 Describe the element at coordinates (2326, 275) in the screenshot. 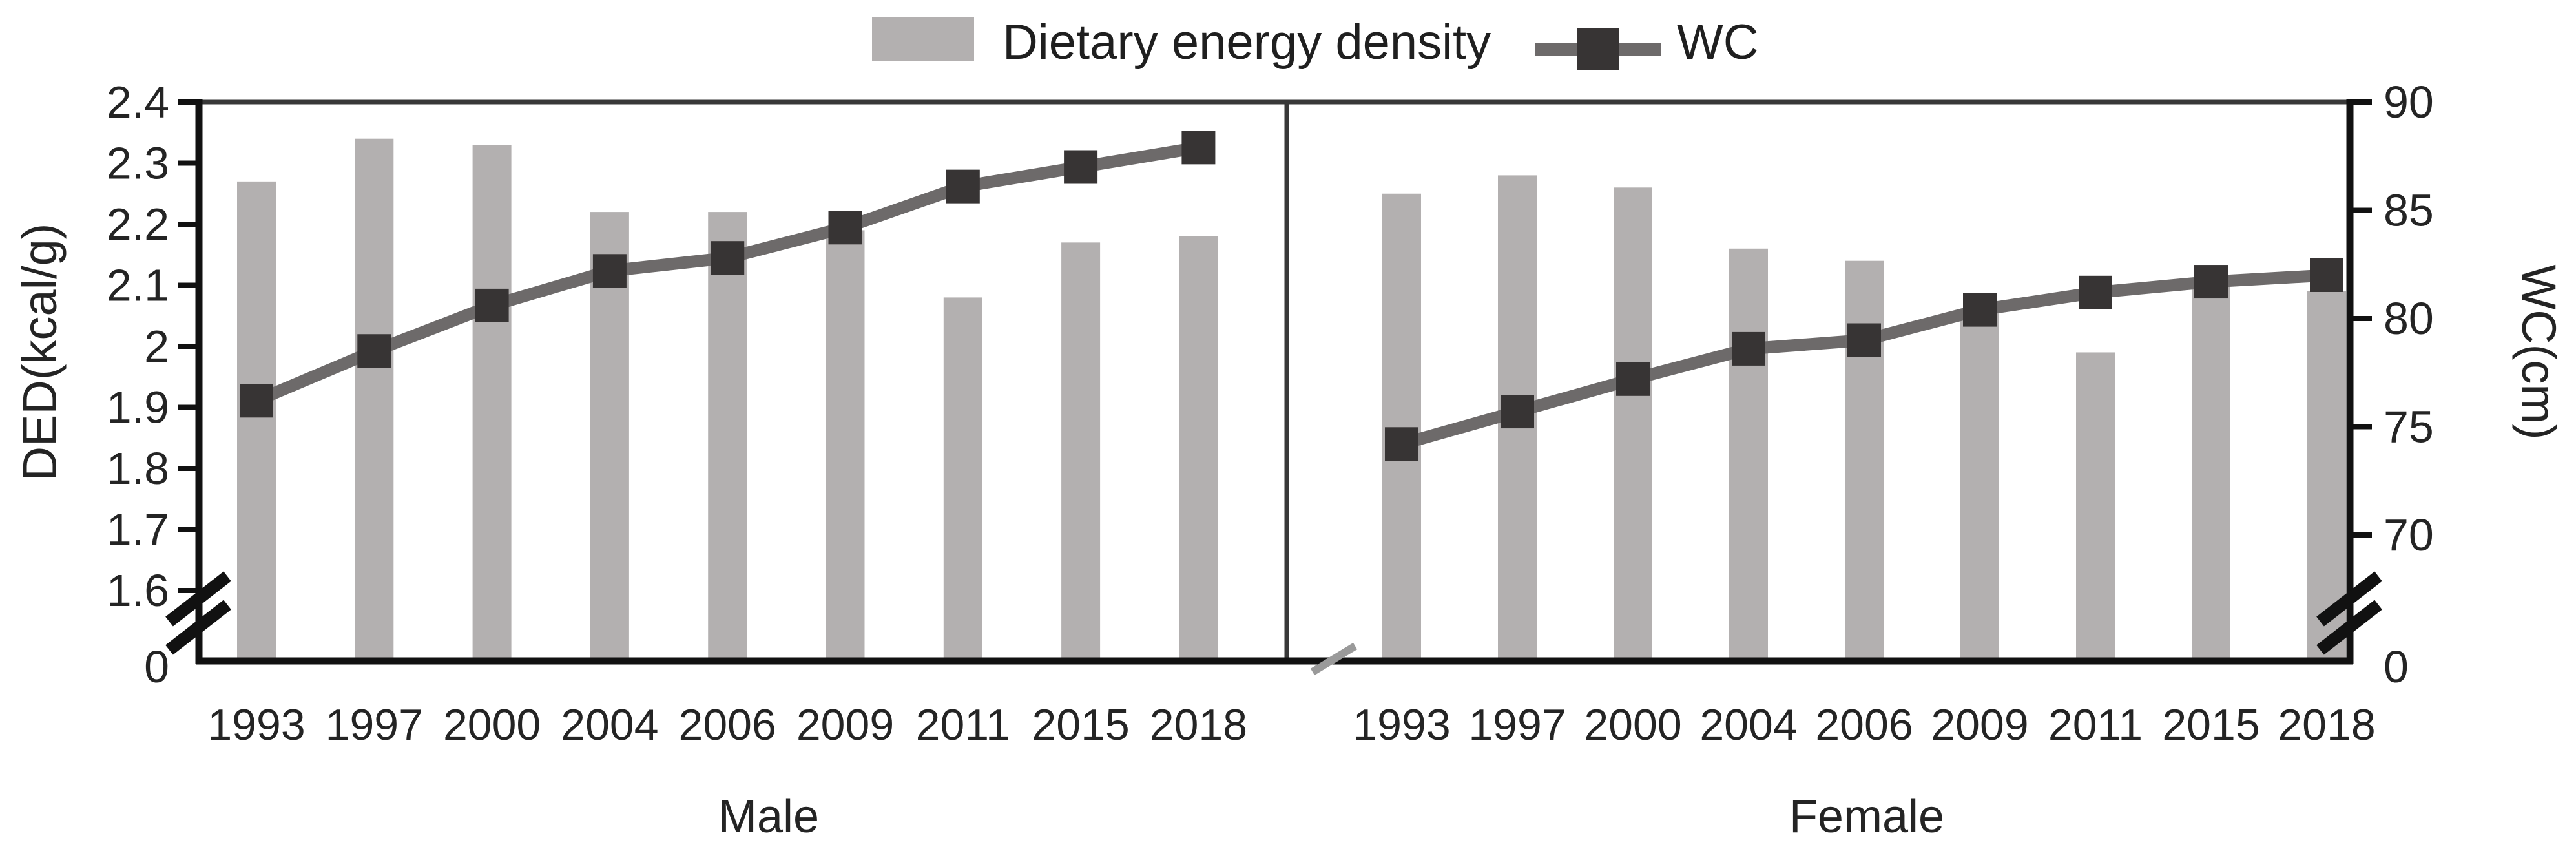

I see `wc-marker-female-2018` at that location.